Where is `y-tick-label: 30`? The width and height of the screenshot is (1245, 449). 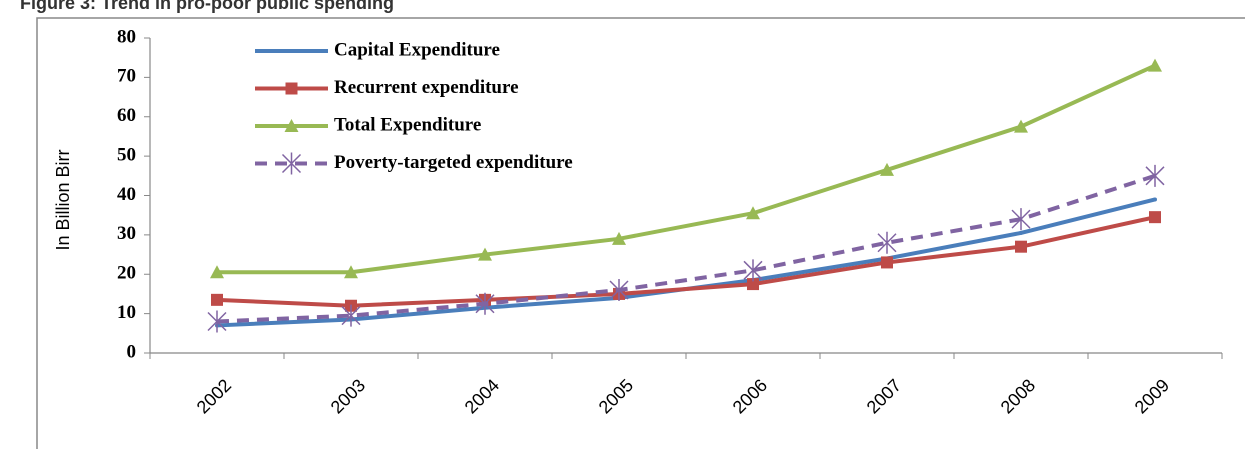
y-tick-label: 30 is located at coordinates (126, 233).